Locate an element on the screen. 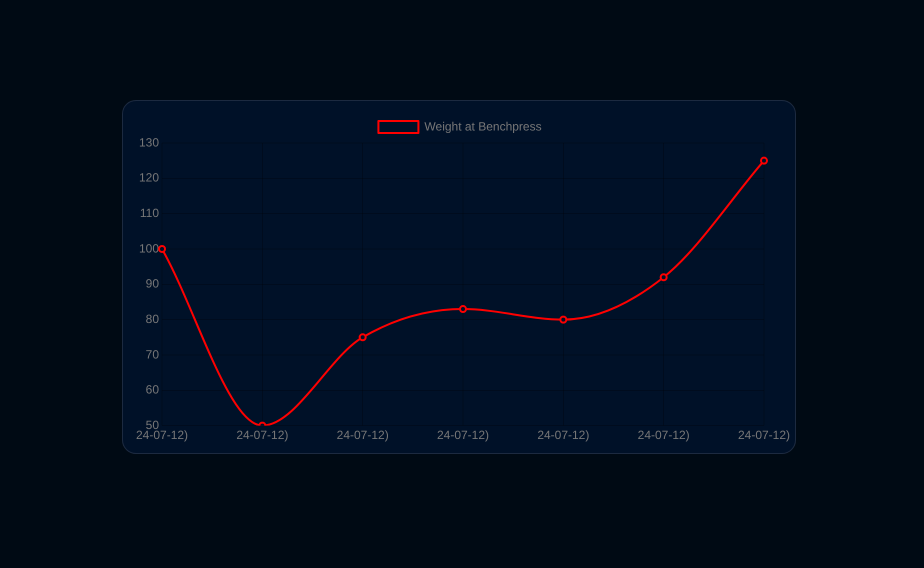 The width and height of the screenshot is (924, 568). y-tick-label: 80 is located at coordinates (153, 319).